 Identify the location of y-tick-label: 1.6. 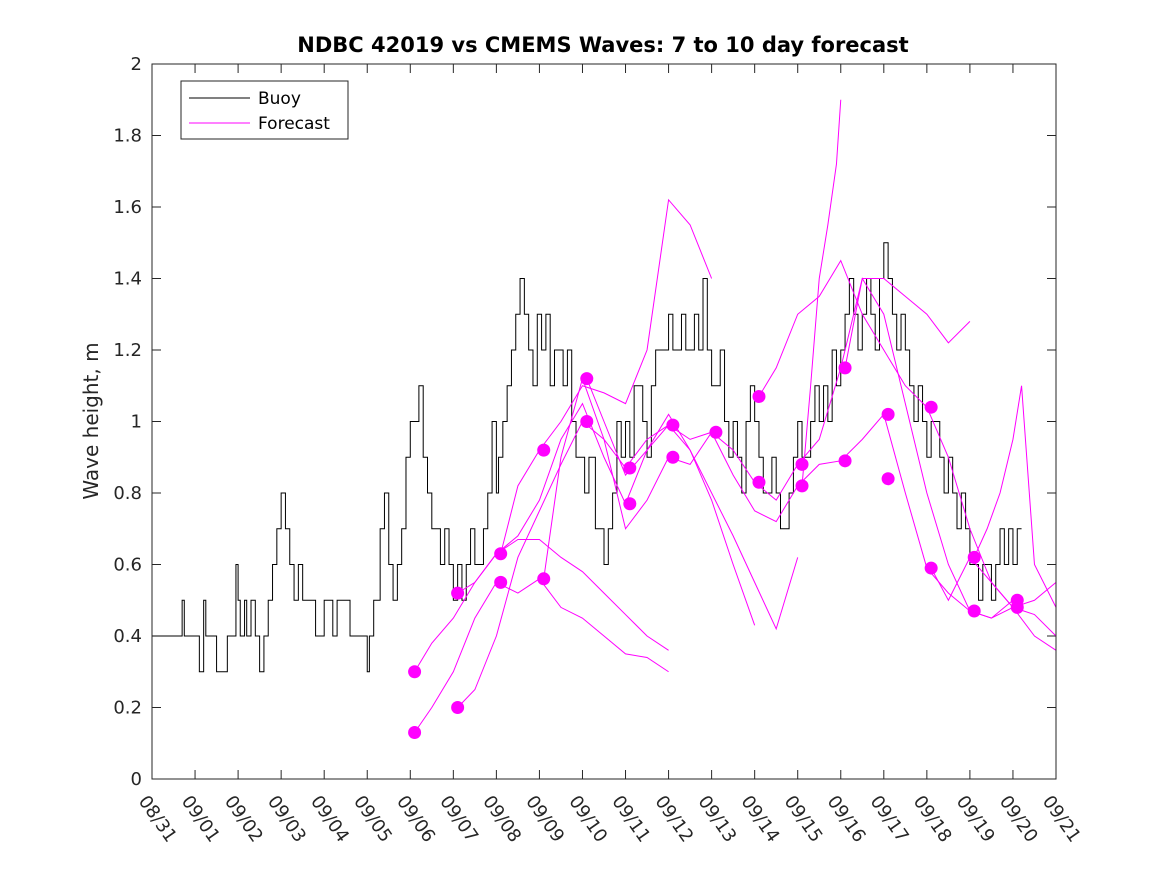
(127, 207).